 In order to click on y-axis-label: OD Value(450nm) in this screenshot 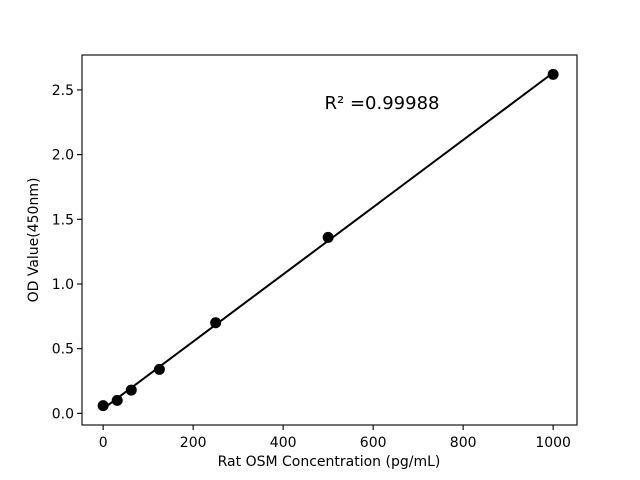, I will do `click(34, 240)`.